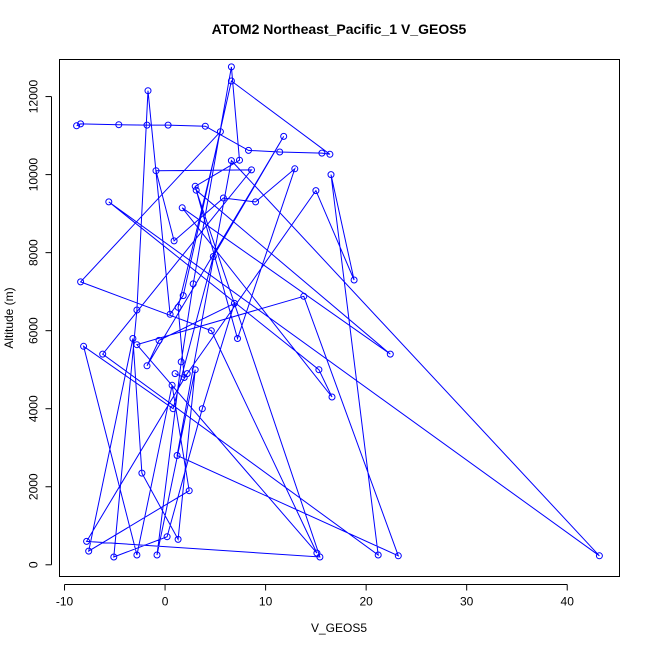 This screenshot has height=650, width=650. I want to click on y-tick-label: 10000, so click(34, 175).